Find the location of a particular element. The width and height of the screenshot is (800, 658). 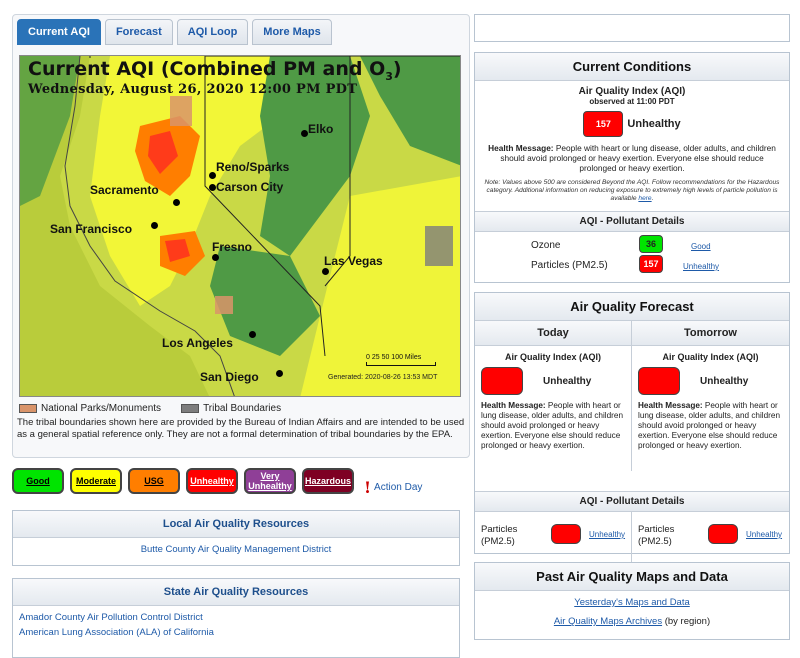

archives-suffix: (by region) is located at coordinates (687, 621).